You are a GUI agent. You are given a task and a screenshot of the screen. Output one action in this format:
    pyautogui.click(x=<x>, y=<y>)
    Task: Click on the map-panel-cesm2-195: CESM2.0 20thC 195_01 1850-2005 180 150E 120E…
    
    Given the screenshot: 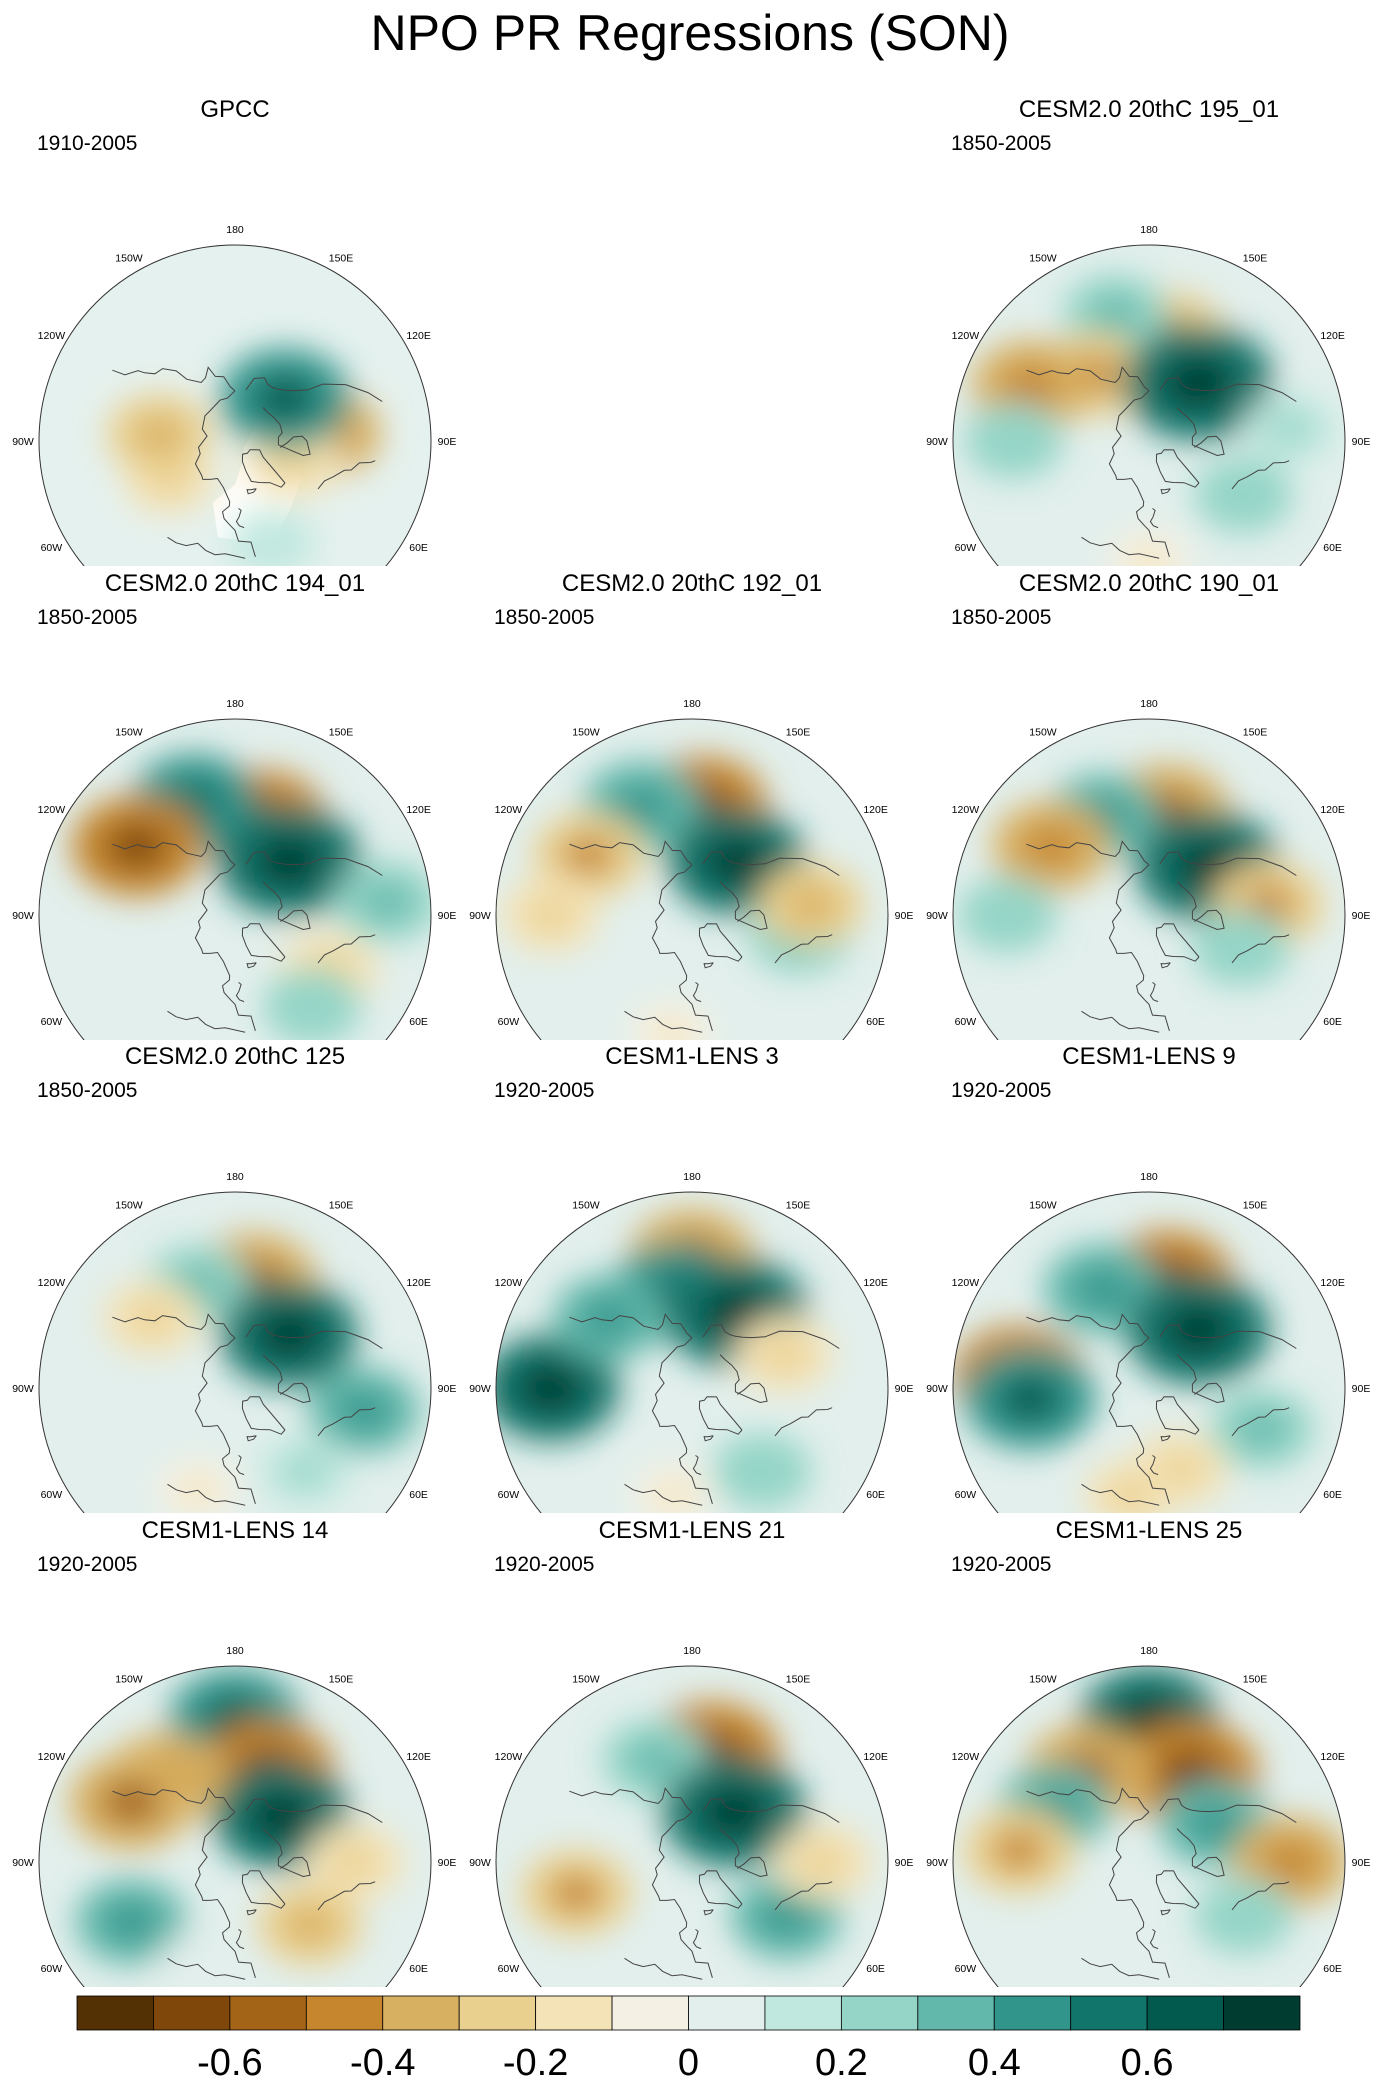 What is the action you would take?
    pyautogui.click(x=1149, y=331)
    